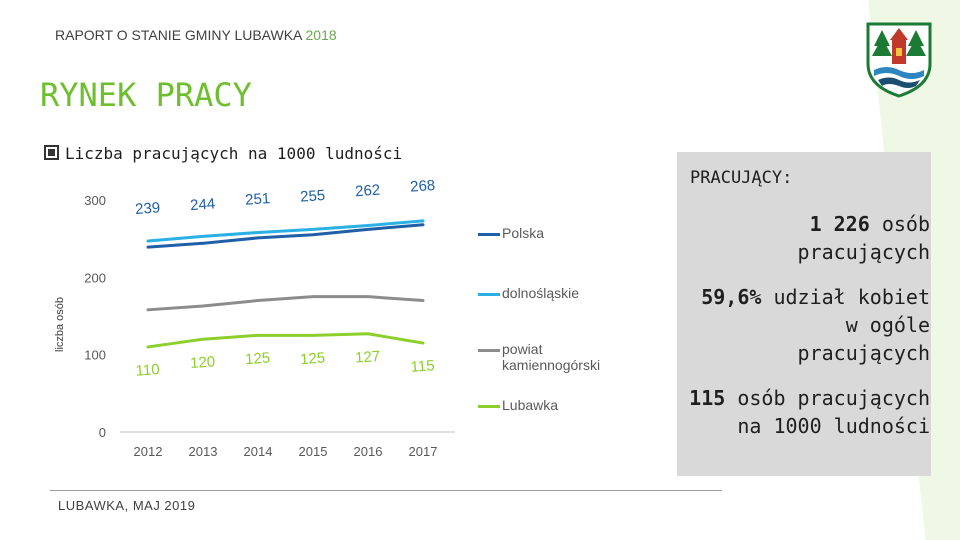 Image resolution: width=960 pixels, height=540 pixels. Describe the element at coordinates (321, 35) in the screenshot. I see `header-year: 2018` at that location.